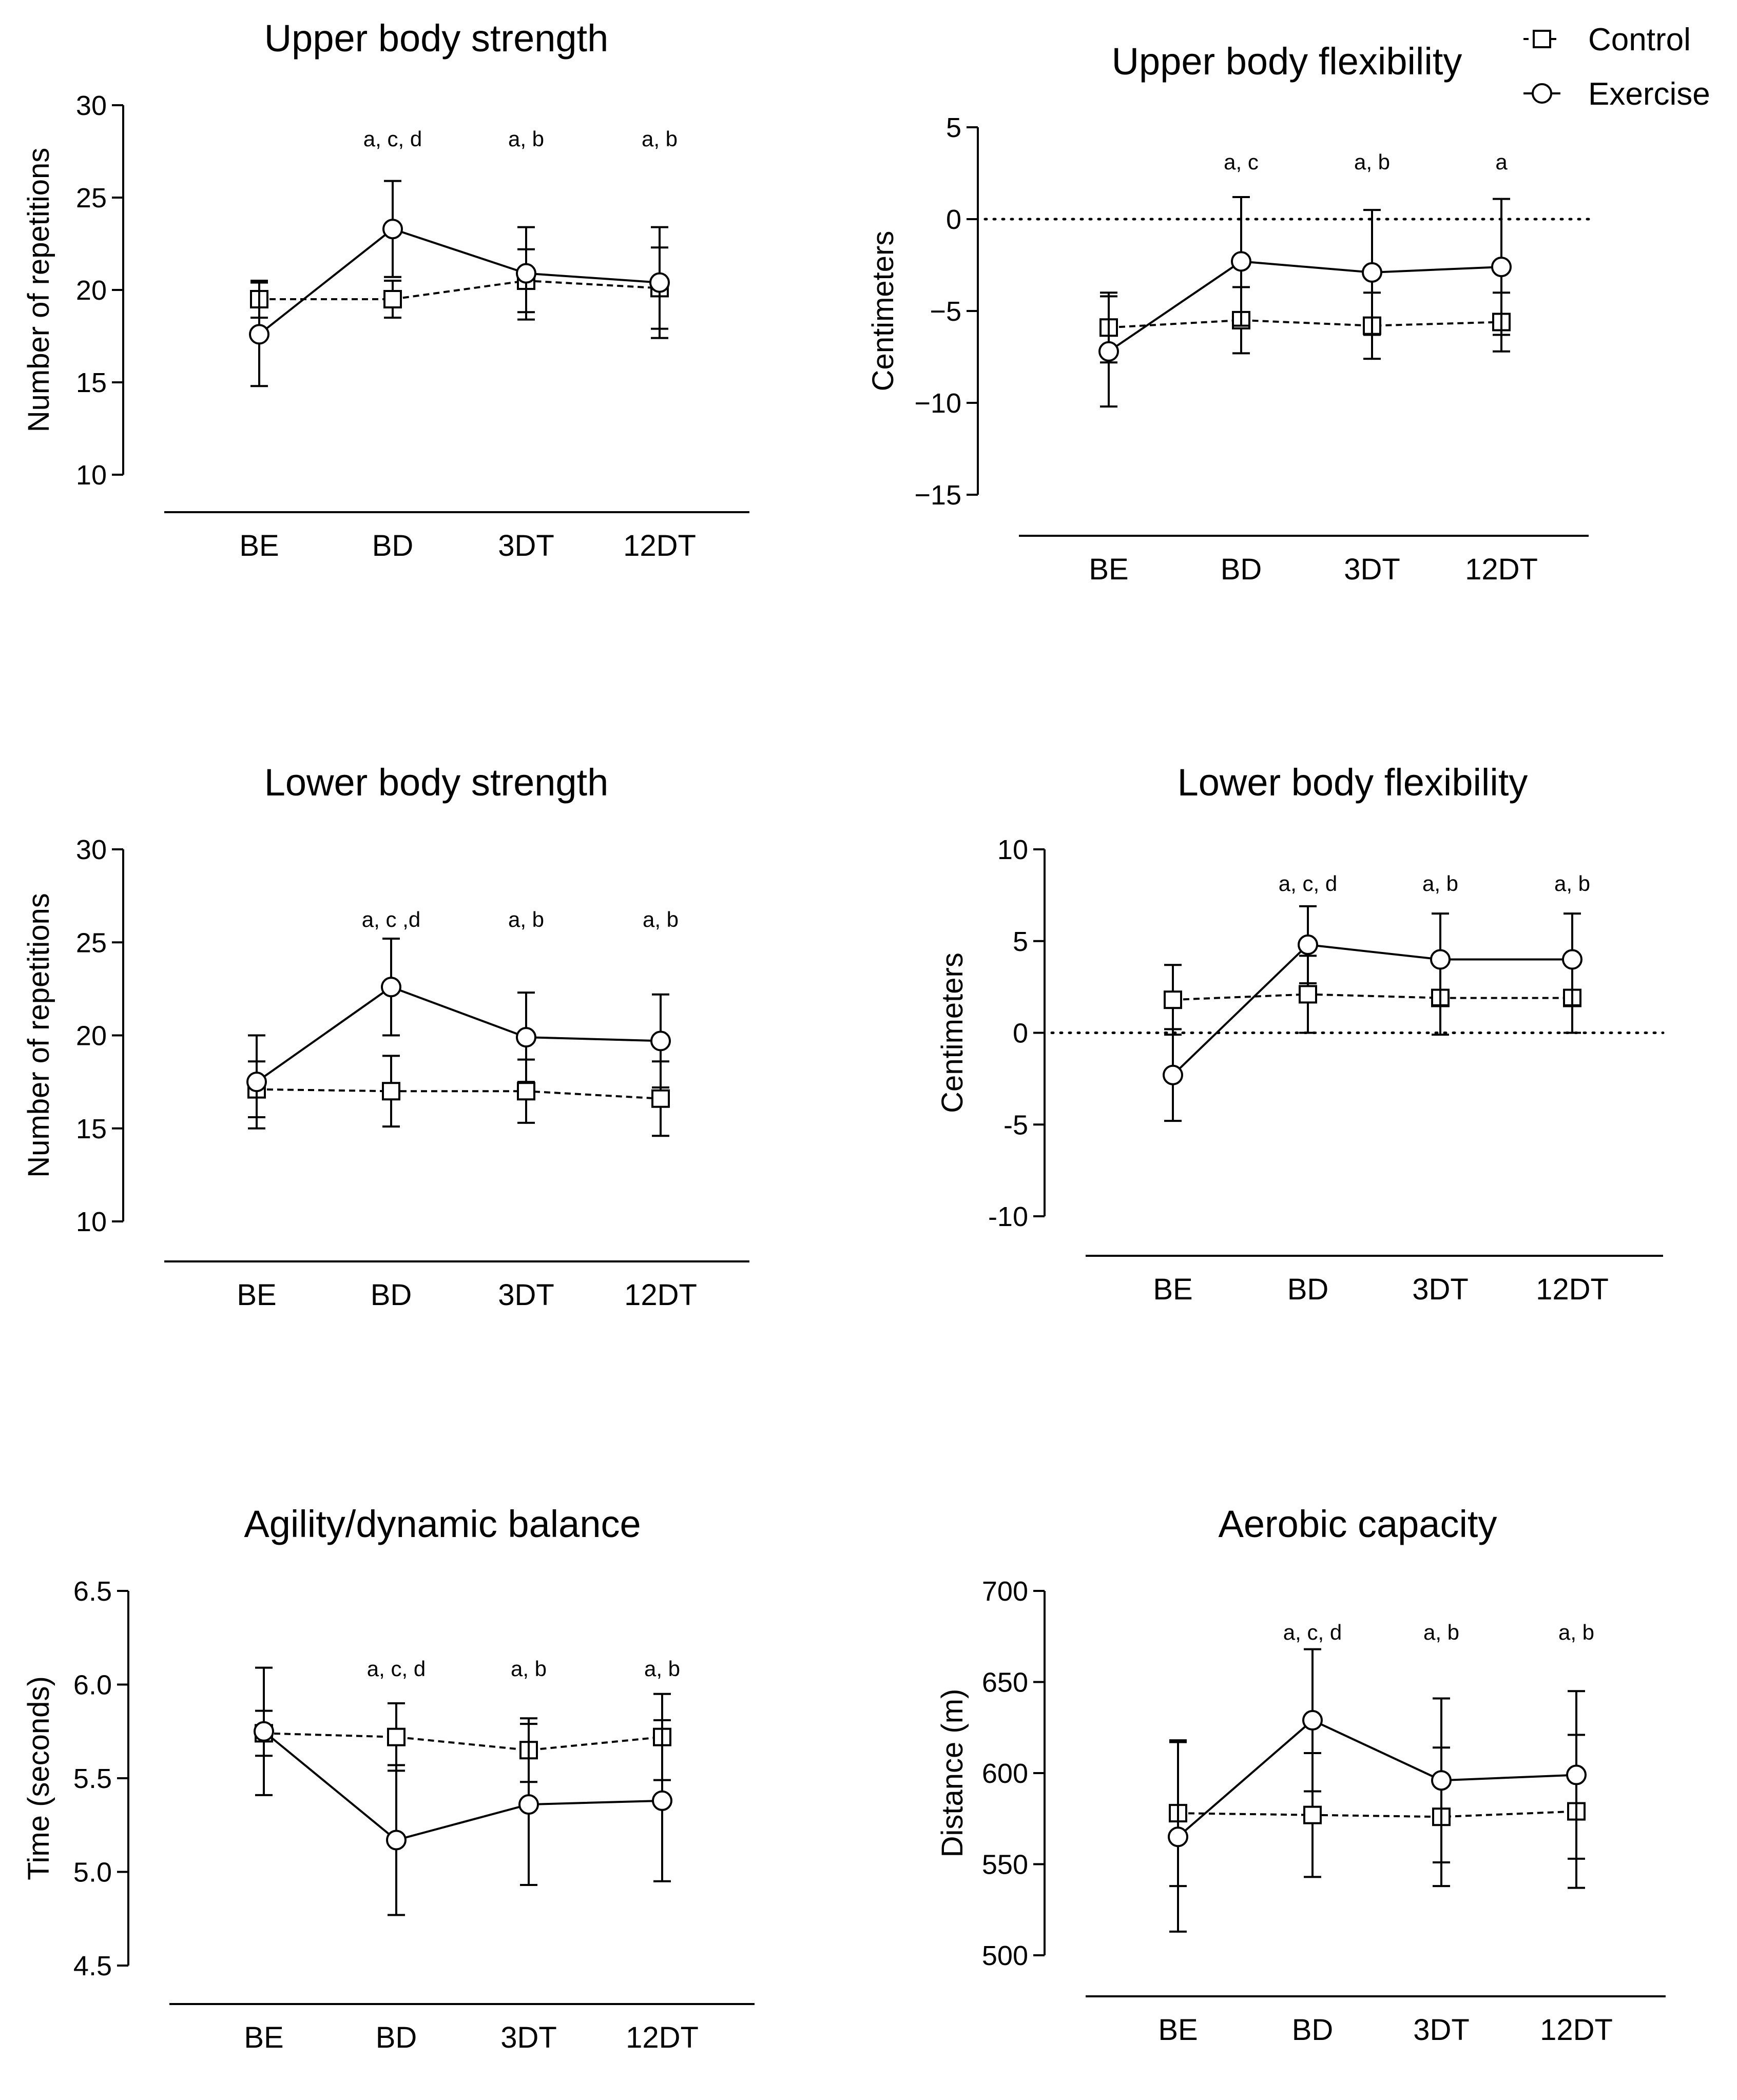 This screenshot has height=2100, width=1737. Describe the element at coordinates (38, 1778) in the screenshot. I see `y-axis-label: Time (seconds)` at that location.